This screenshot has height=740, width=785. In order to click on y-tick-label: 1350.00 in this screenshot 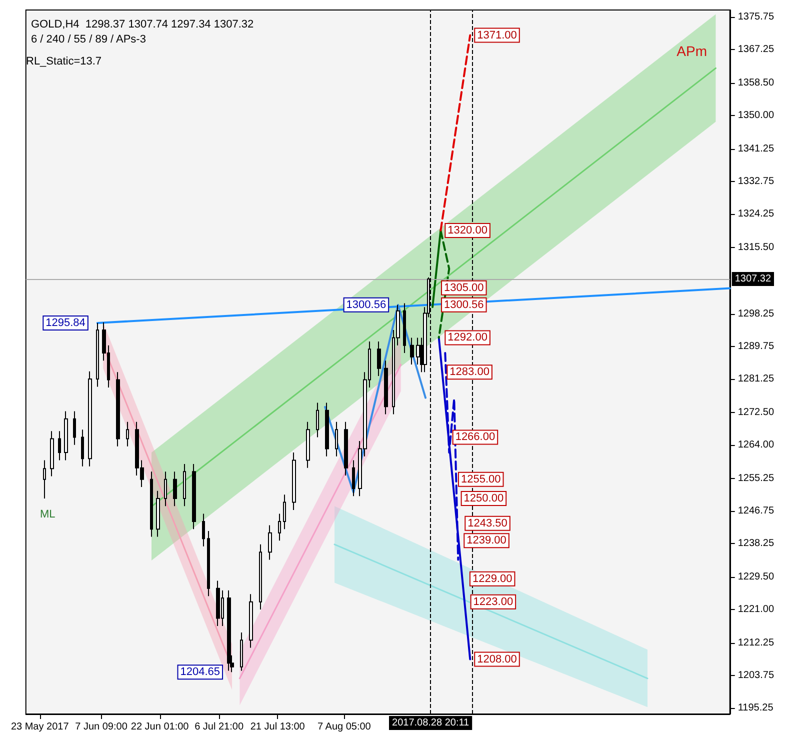, I will do `click(756, 116)`.